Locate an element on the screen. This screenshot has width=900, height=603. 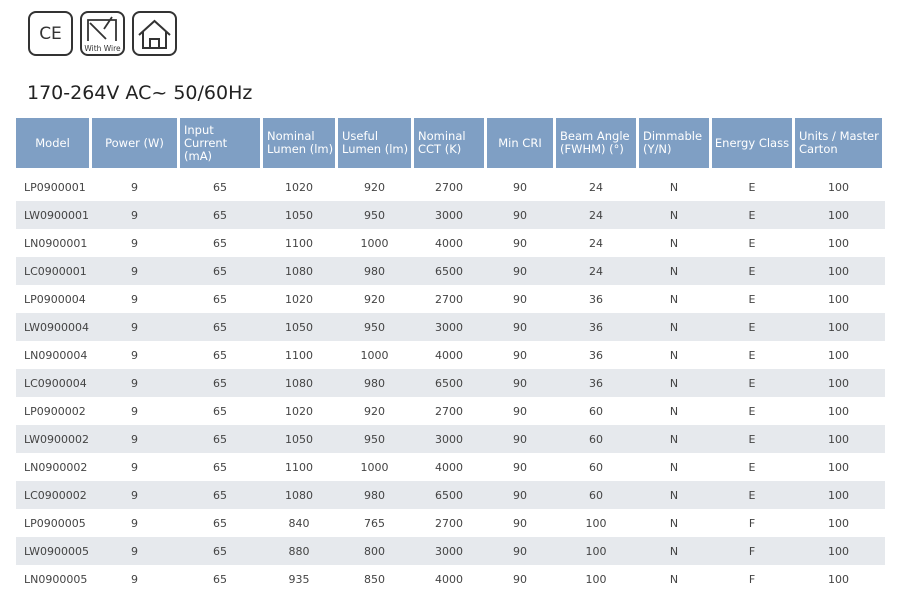
table-cell: 1050 is located at coordinates (299, 327).